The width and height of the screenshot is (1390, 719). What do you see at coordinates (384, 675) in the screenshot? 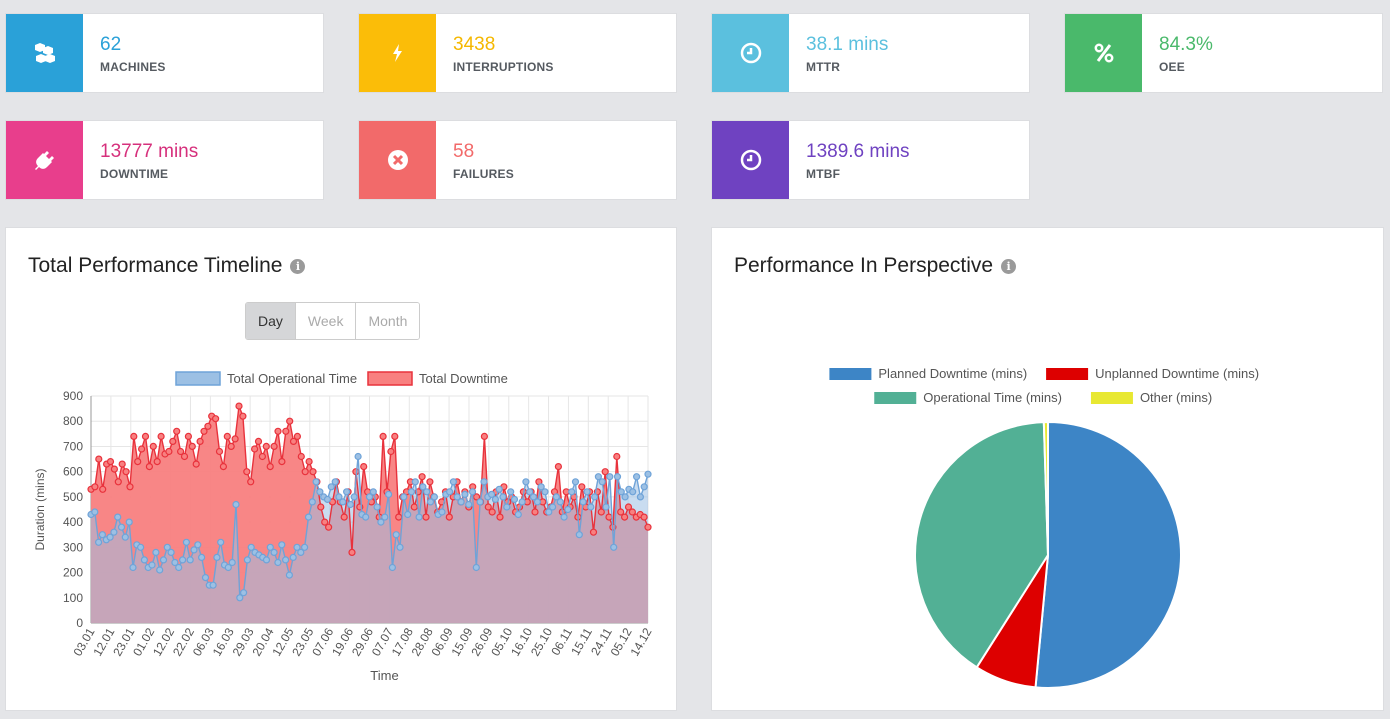
I see `x-axis-title: Time` at bounding box center [384, 675].